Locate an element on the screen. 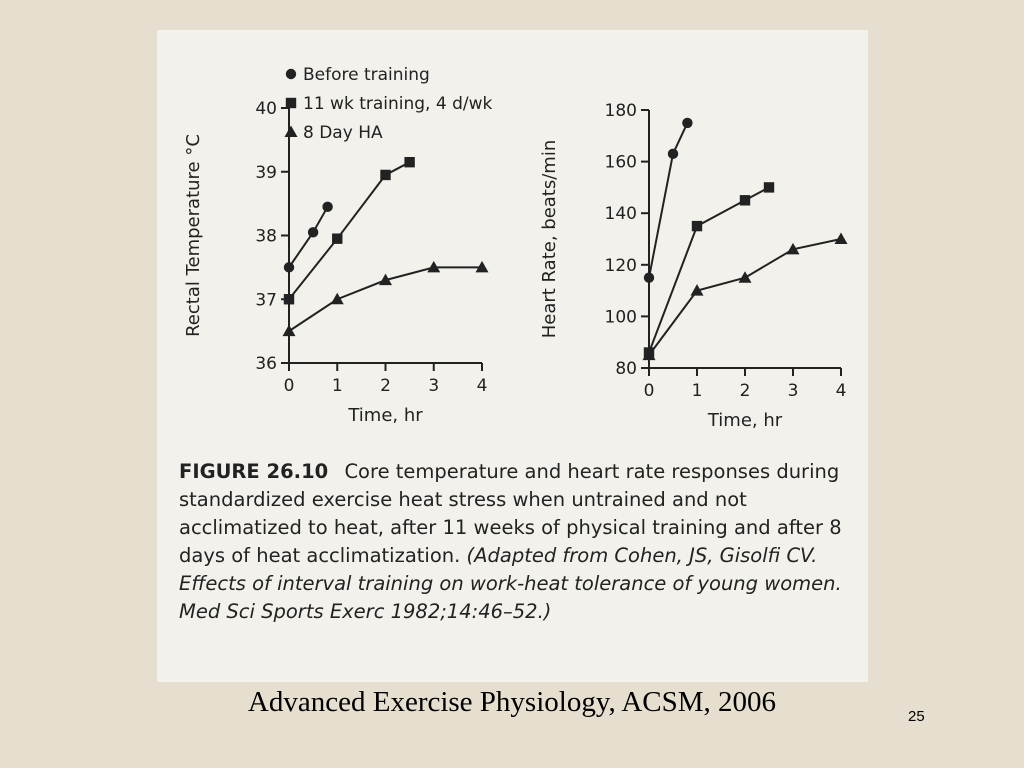  hr-series-line-triangle is located at coordinates (745, 297).